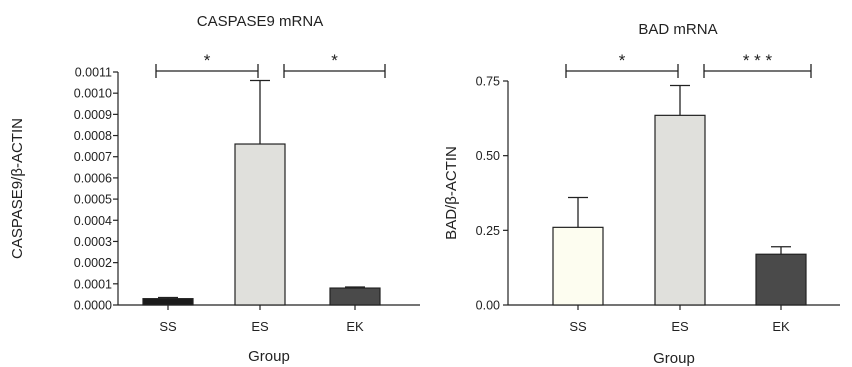  Describe the element at coordinates (451, 193) in the screenshot. I see `y-axis-label: BAD/β-ACTIN` at that location.